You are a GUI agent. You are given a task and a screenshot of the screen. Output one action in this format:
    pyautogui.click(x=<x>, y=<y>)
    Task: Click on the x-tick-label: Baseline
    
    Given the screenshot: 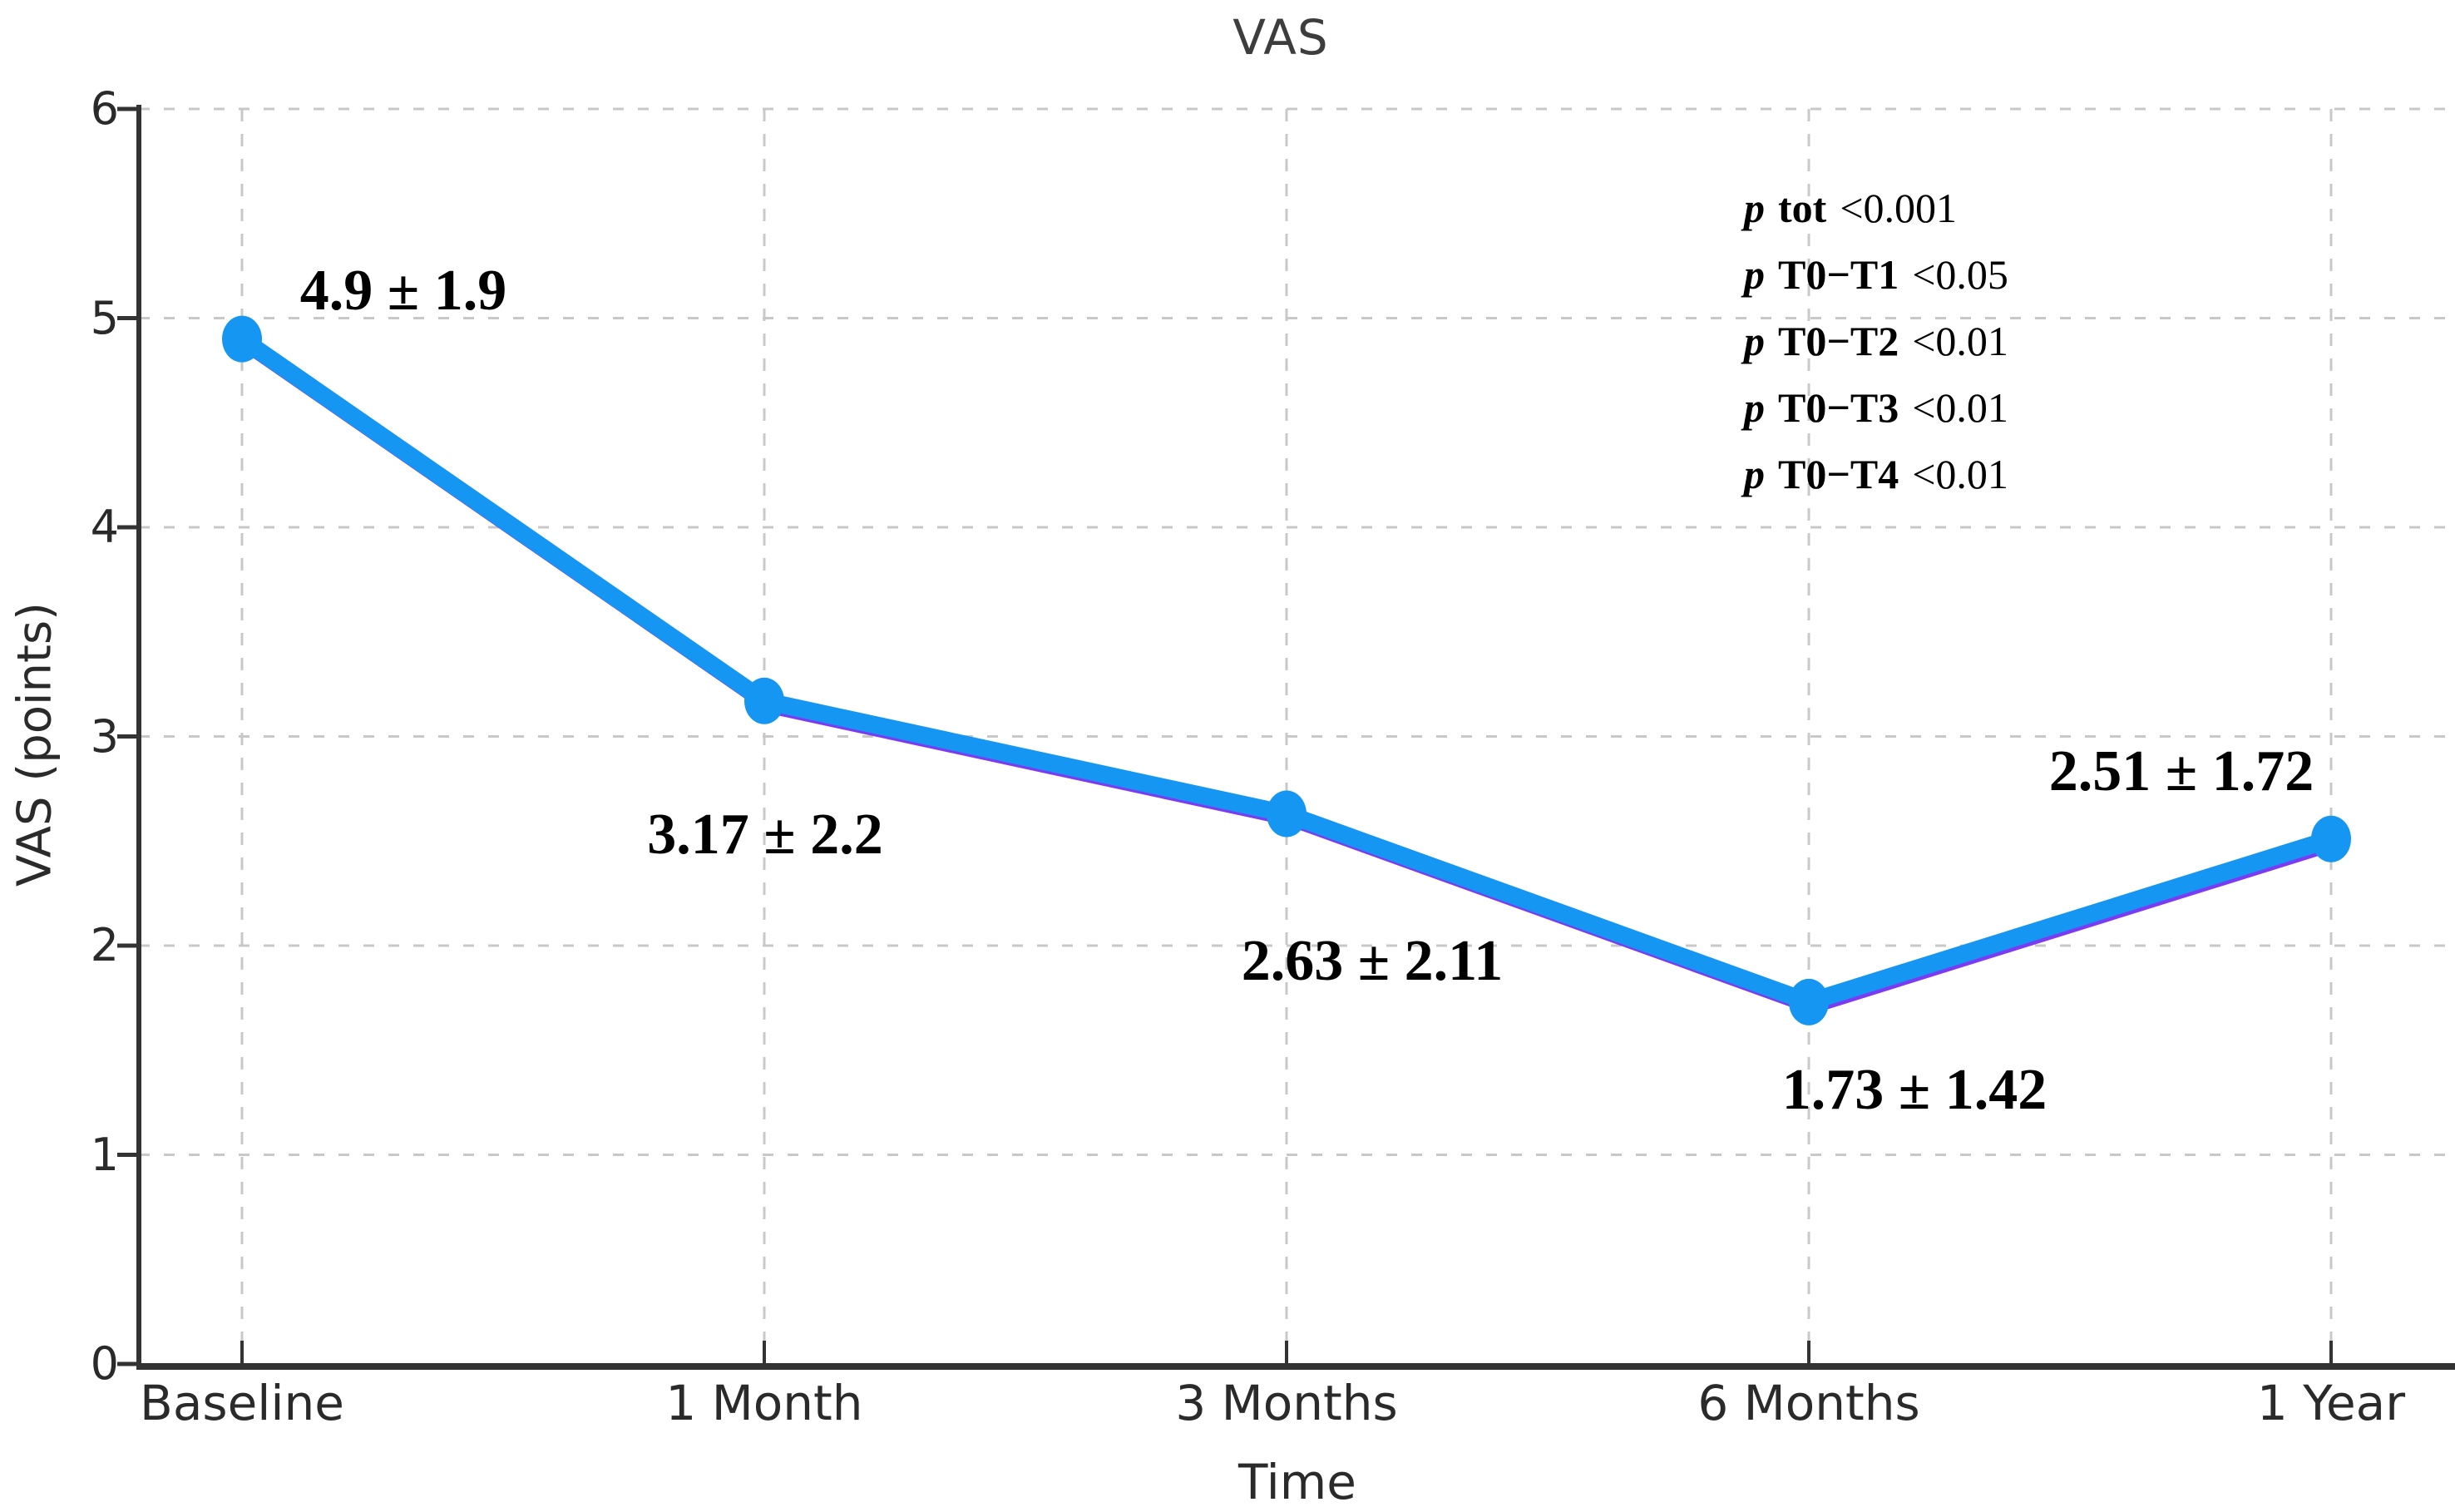 What is the action you would take?
    pyautogui.click(x=242, y=1403)
    